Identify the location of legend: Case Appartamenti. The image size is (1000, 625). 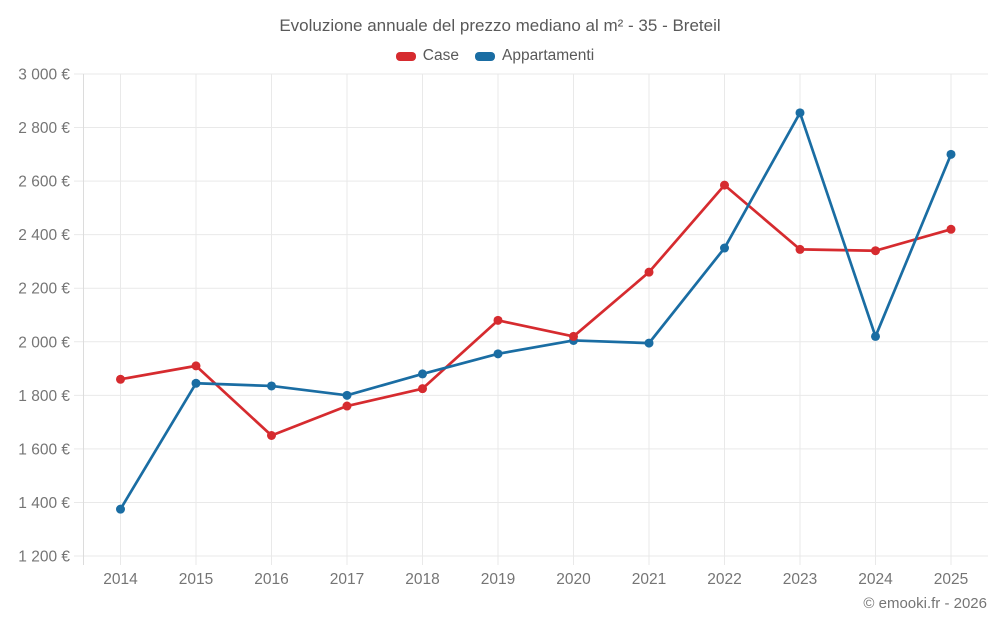
(495, 56).